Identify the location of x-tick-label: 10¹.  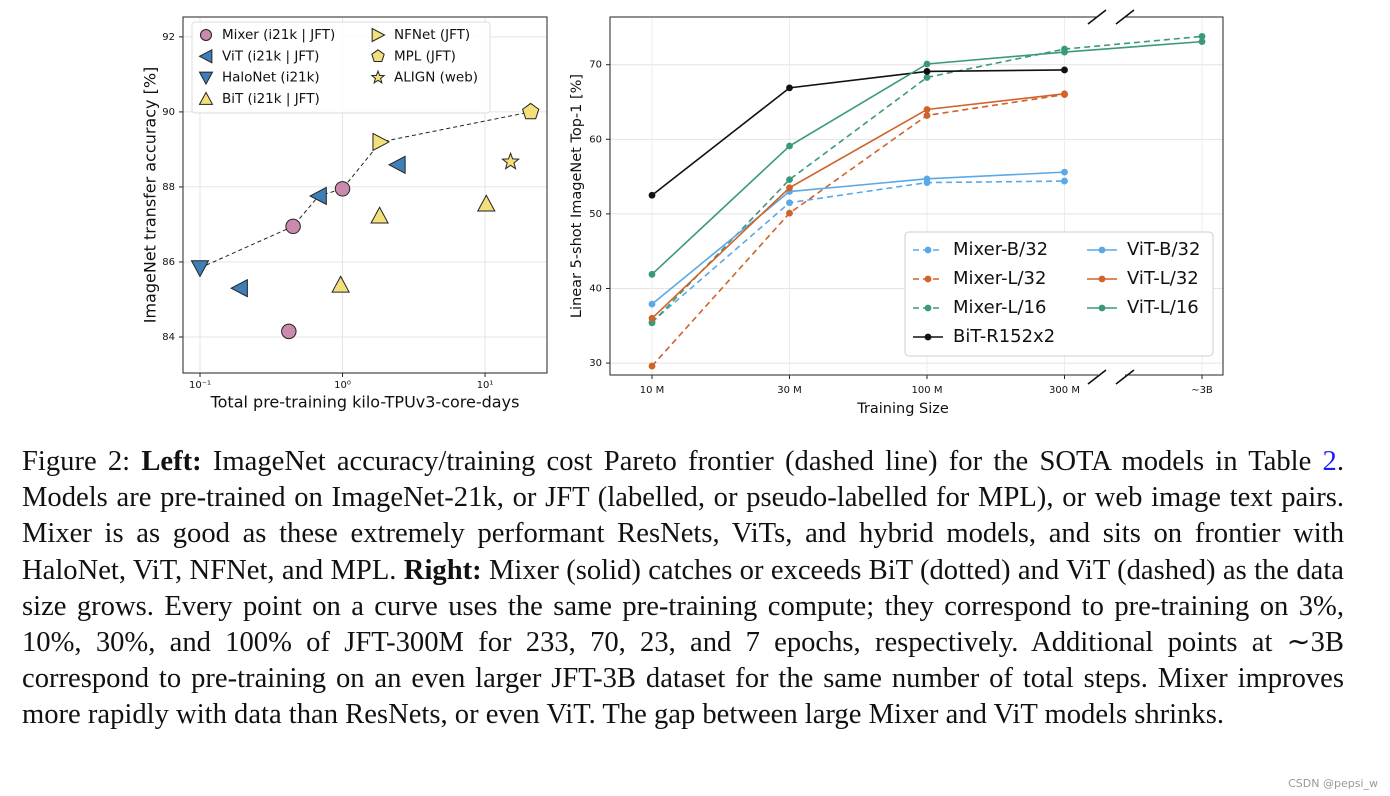
(485, 385).